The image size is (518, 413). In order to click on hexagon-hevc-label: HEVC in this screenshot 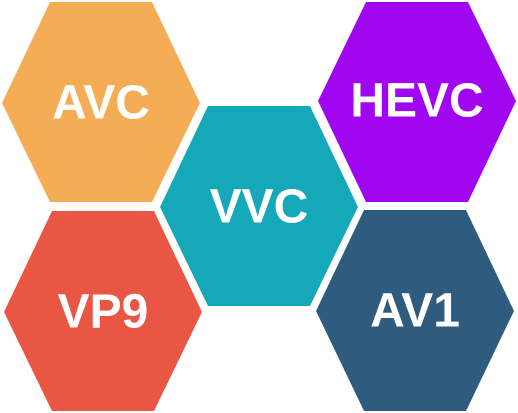, I will do `click(416, 101)`.